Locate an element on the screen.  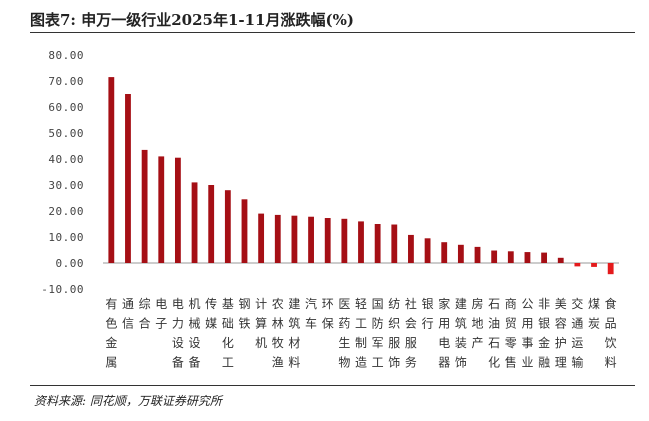
source-divider is located at coordinates (332, 385).